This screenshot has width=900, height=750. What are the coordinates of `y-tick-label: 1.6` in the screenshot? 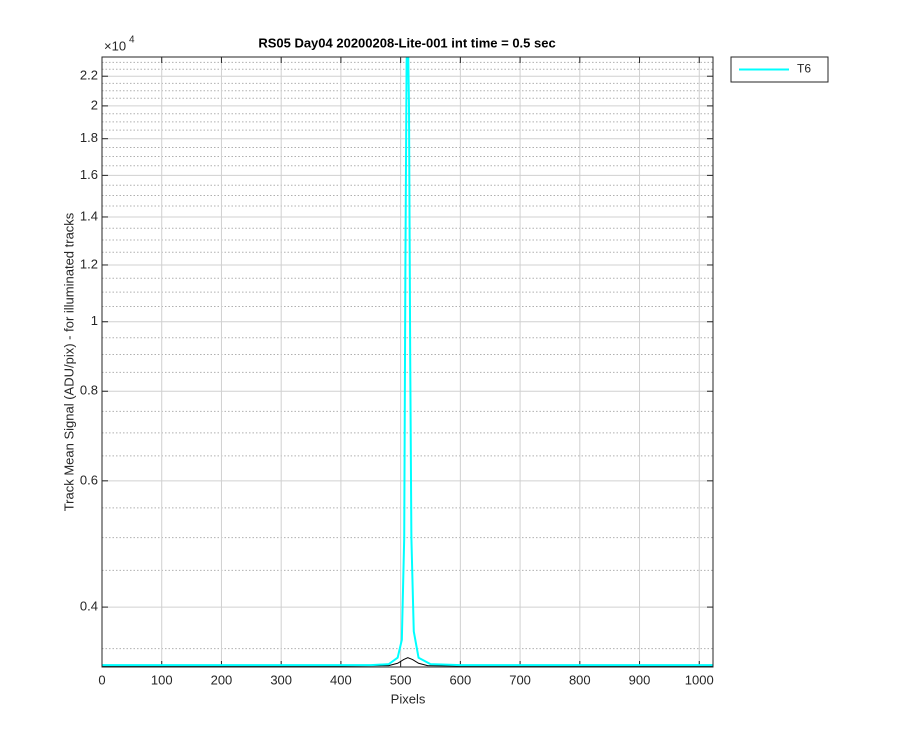 It's located at (89, 174).